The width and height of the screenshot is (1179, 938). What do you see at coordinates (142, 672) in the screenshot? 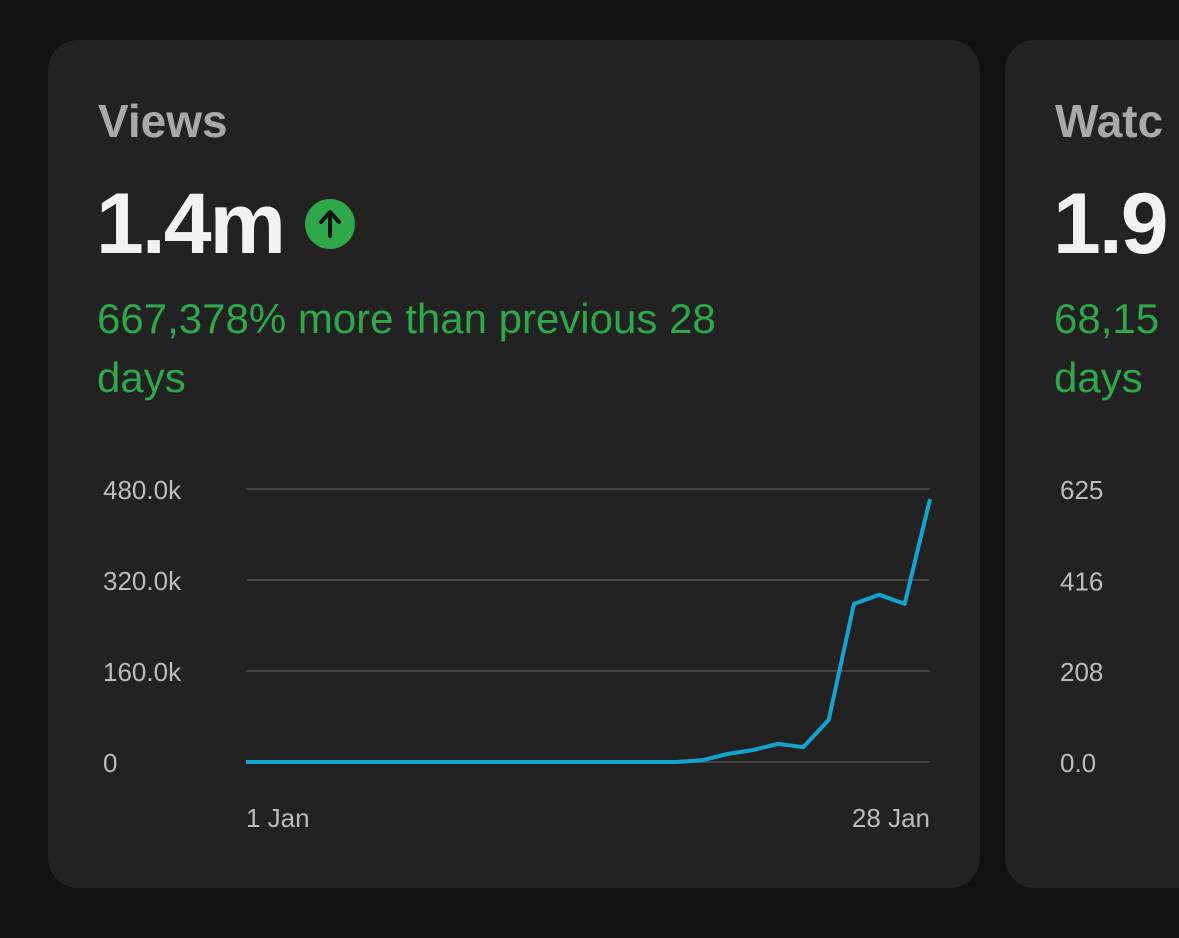
I see `y-tick-label: 160.0k` at bounding box center [142, 672].